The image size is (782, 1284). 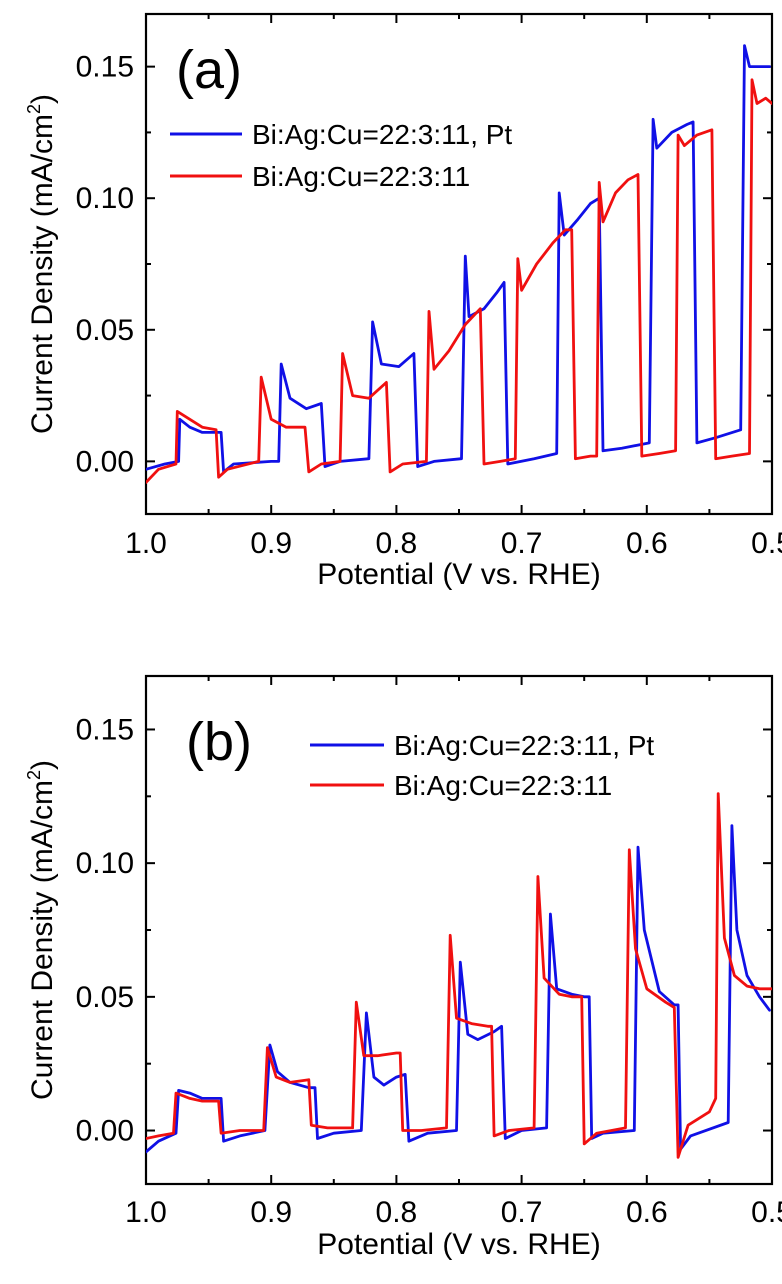 What do you see at coordinates (209, 70) in the screenshot?
I see `panel-label: (a)` at bounding box center [209, 70].